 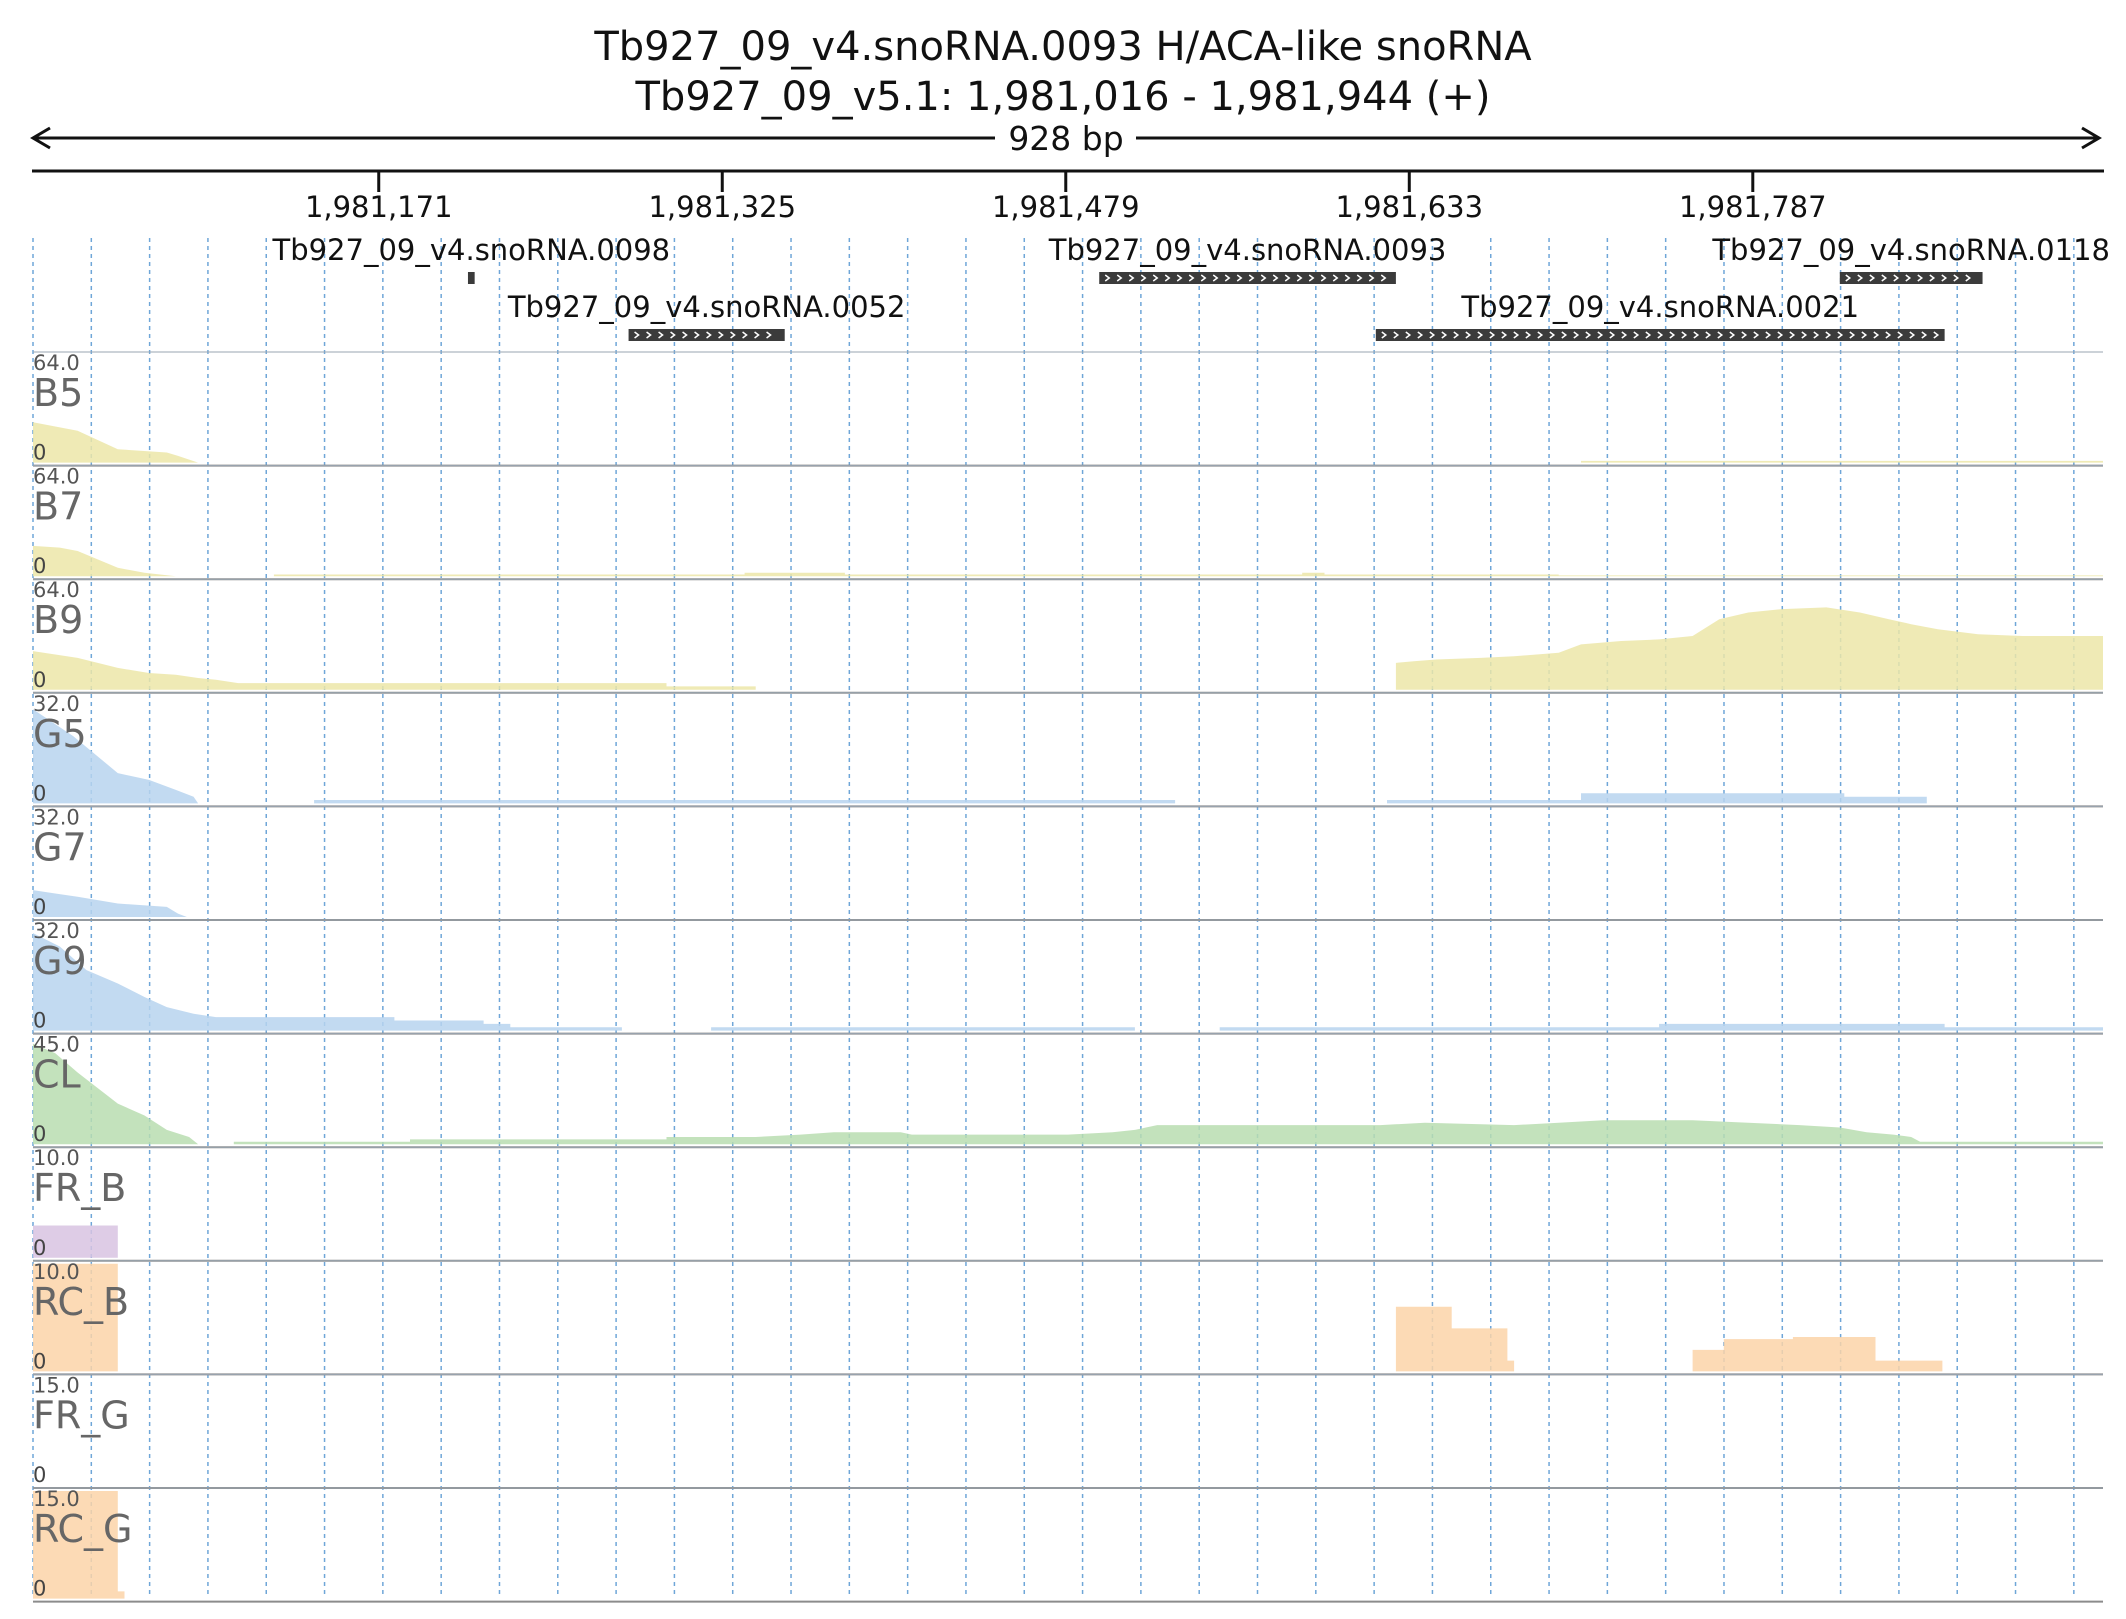 What do you see at coordinates (722, 207) in the screenshot?
I see `tick-label: 1,981,325` at bounding box center [722, 207].